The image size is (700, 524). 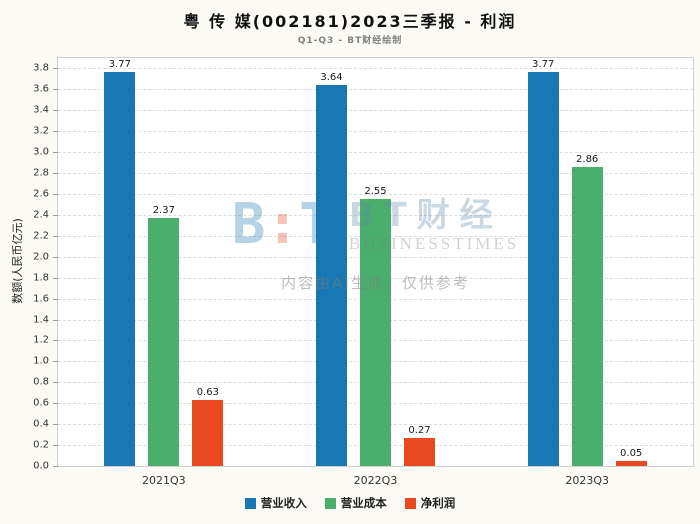 What do you see at coordinates (631, 453) in the screenshot?
I see `bar-value-label: 0.05` at bounding box center [631, 453].